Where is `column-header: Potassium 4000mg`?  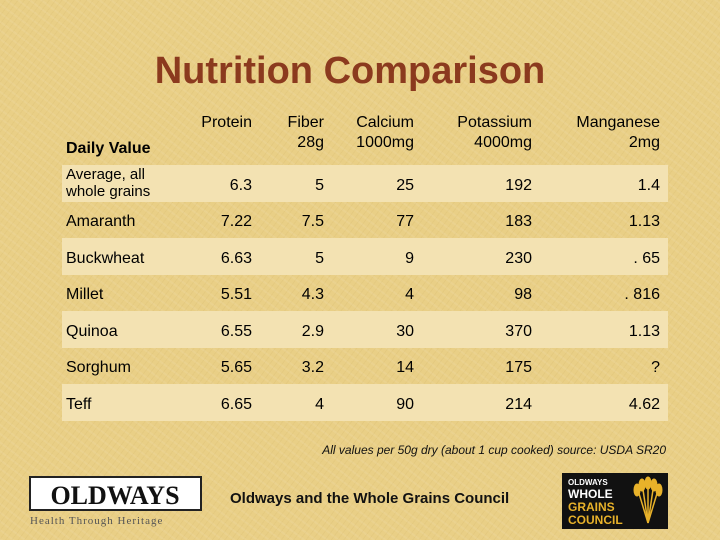
column-header: Potassium 4000mg is located at coordinates (481, 135).